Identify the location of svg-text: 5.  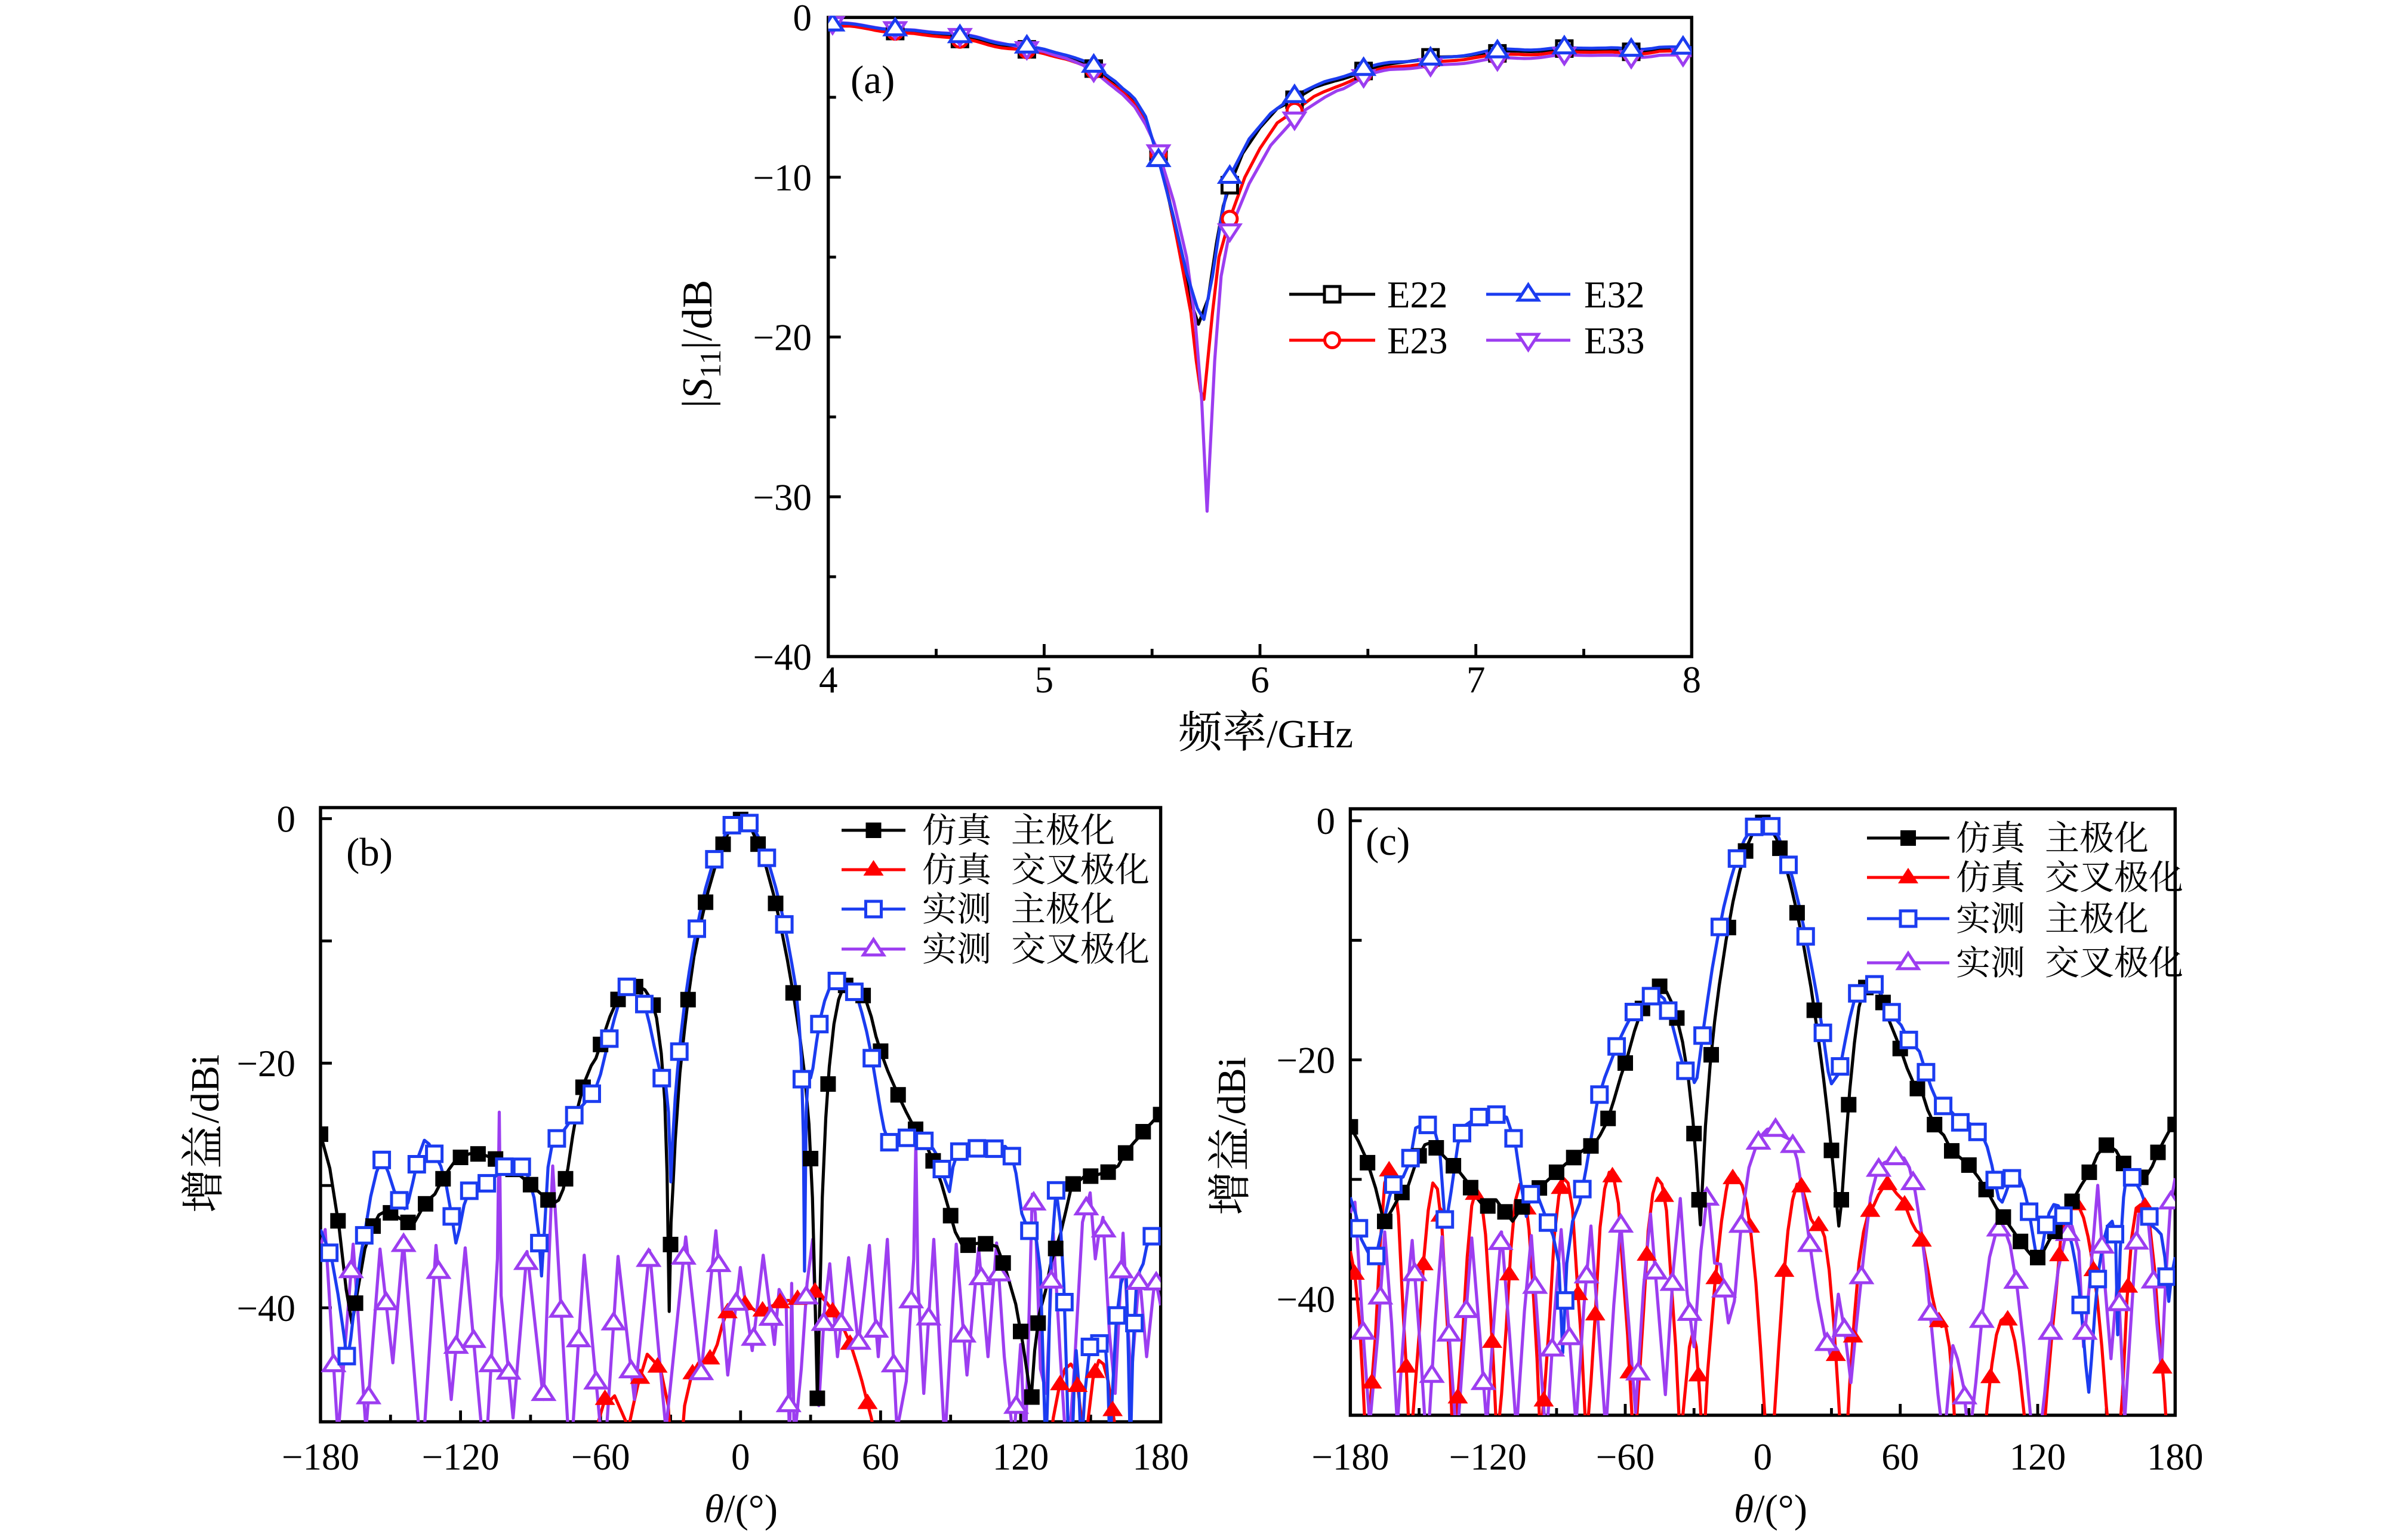
(1044, 680).